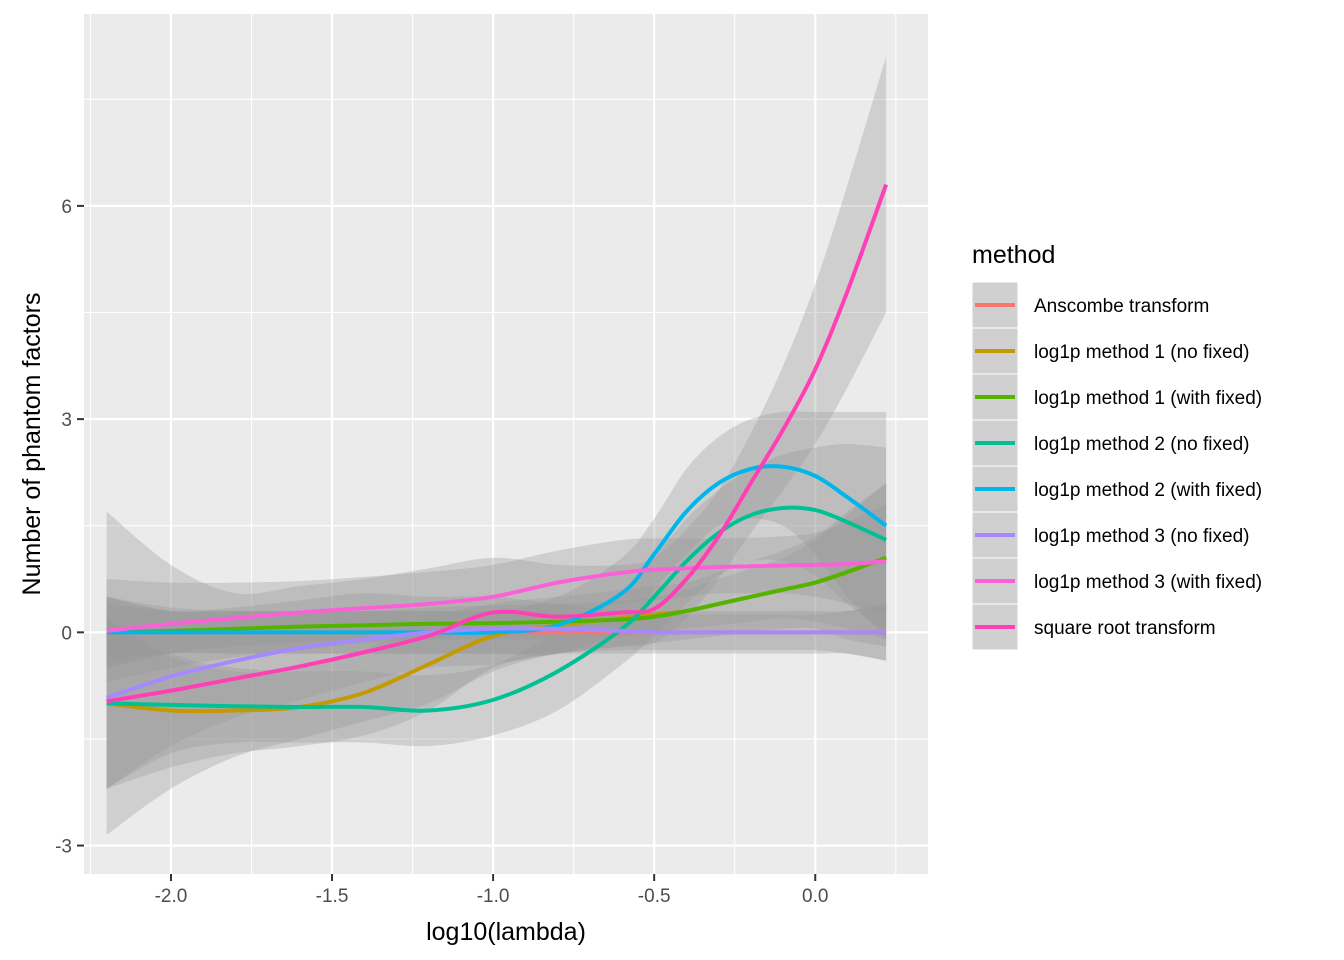  What do you see at coordinates (63, 847) in the screenshot?
I see `y-tick-label: -3` at bounding box center [63, 847].